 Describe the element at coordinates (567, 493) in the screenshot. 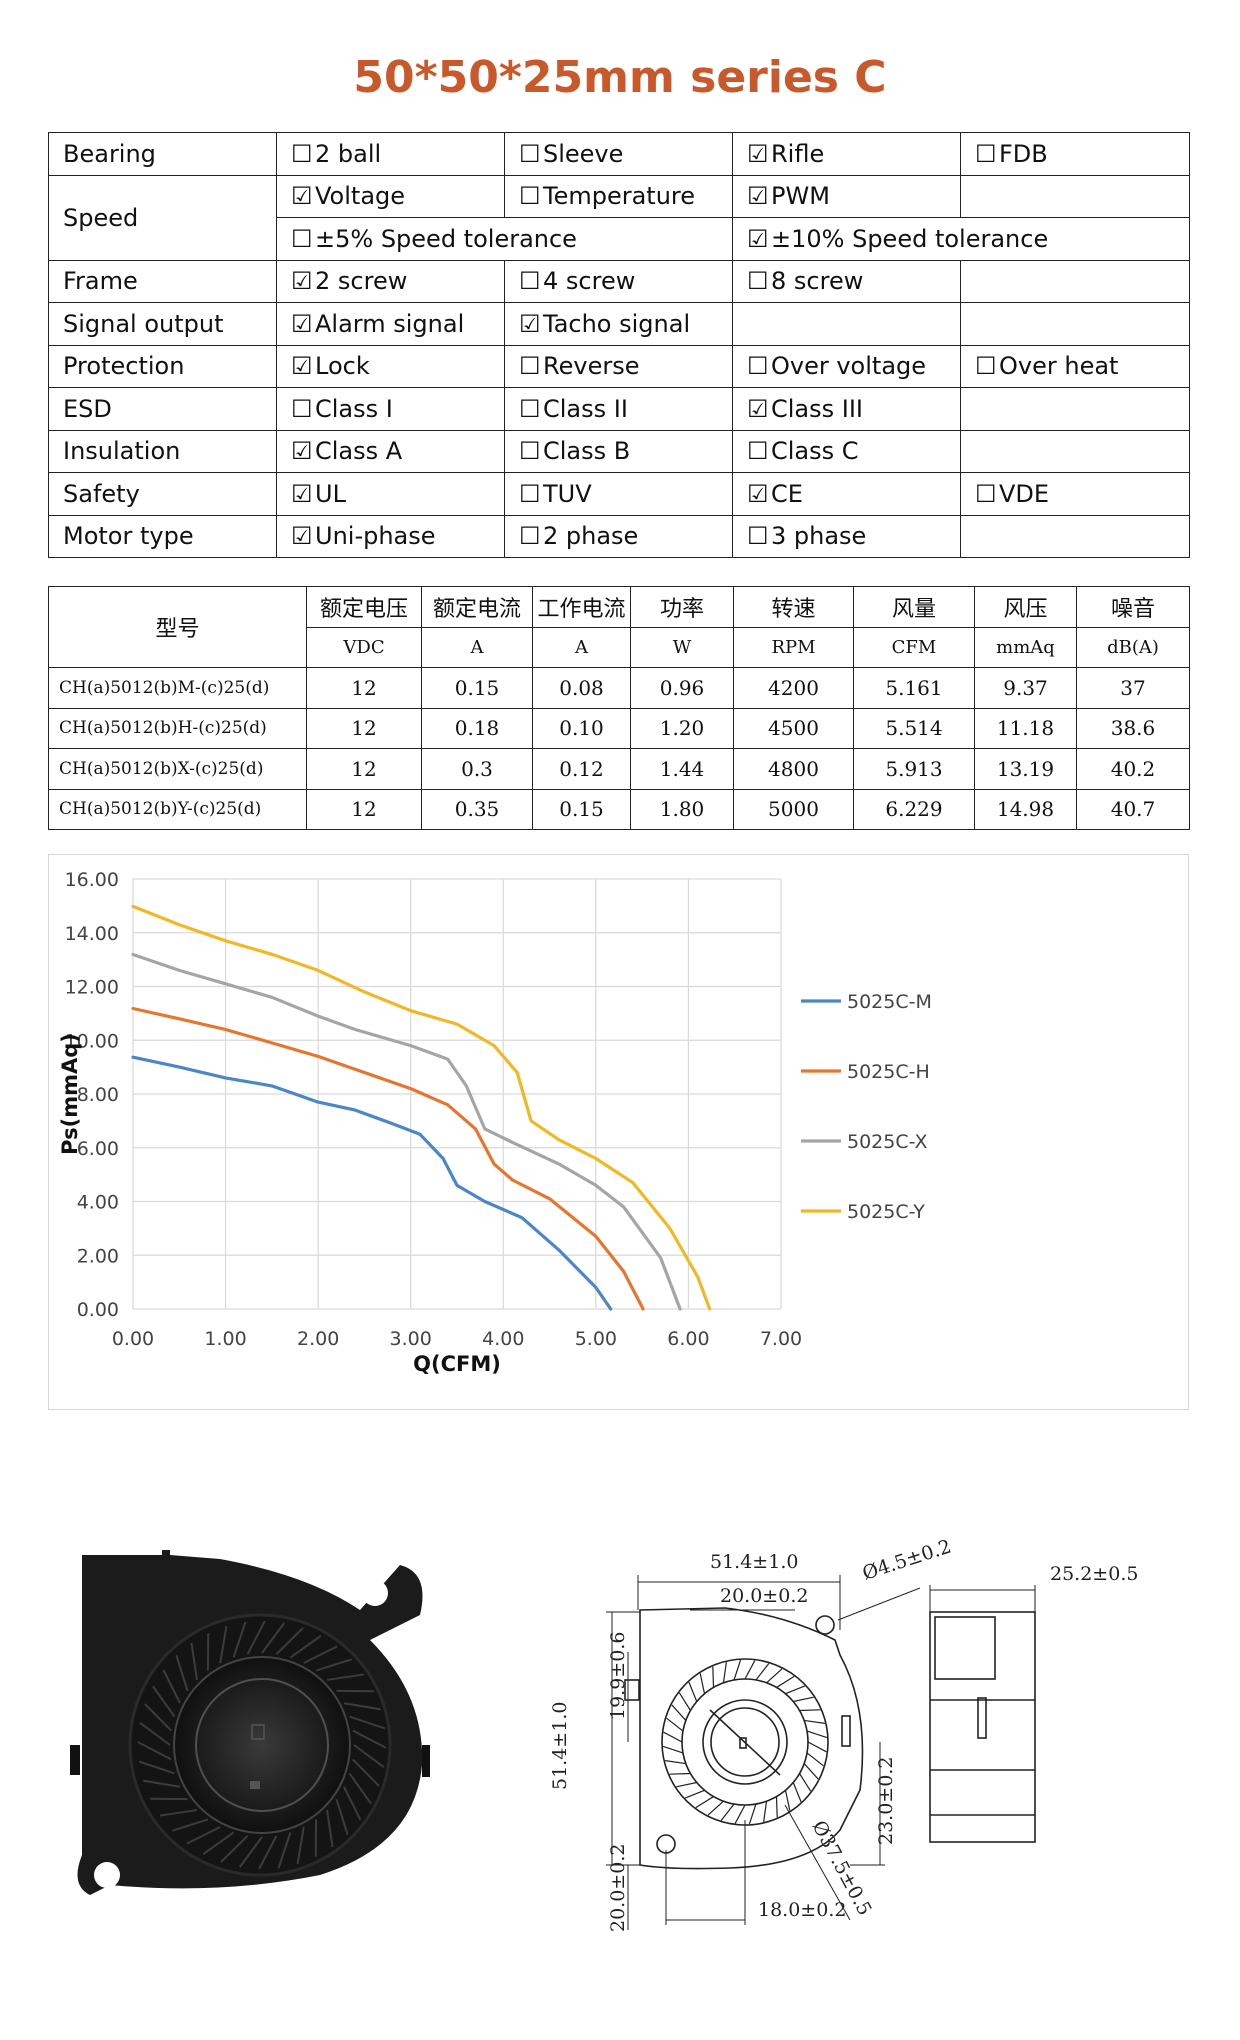

I see `spec-option-label: TUV` at that location.